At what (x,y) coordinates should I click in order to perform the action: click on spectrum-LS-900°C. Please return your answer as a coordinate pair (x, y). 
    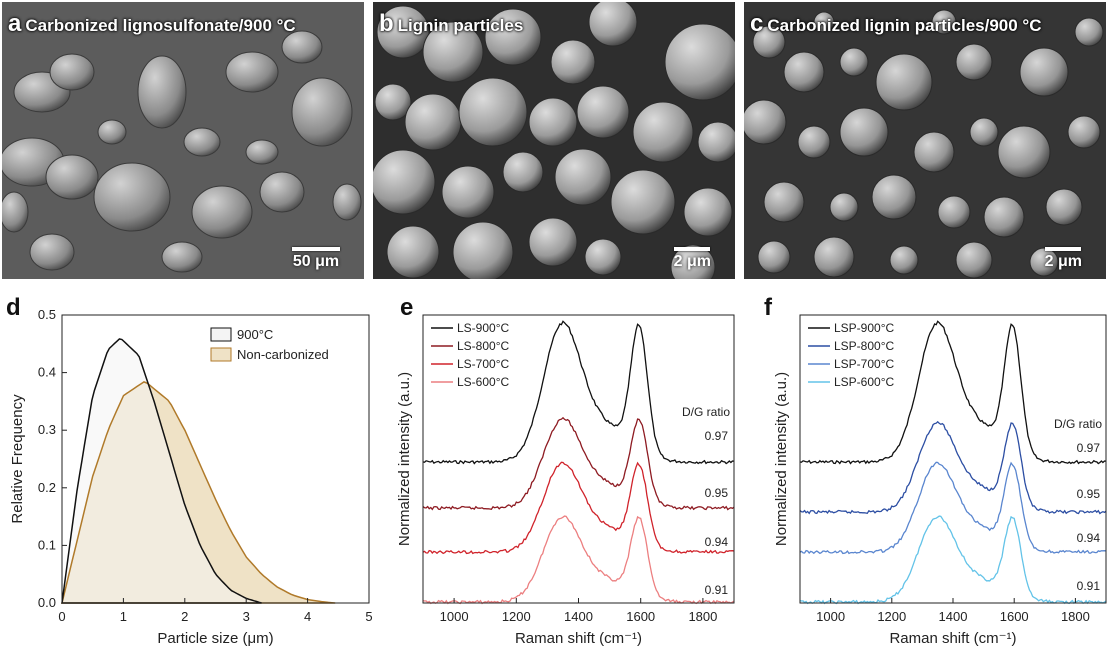
    Looking at the image, I should click on (578, 392).